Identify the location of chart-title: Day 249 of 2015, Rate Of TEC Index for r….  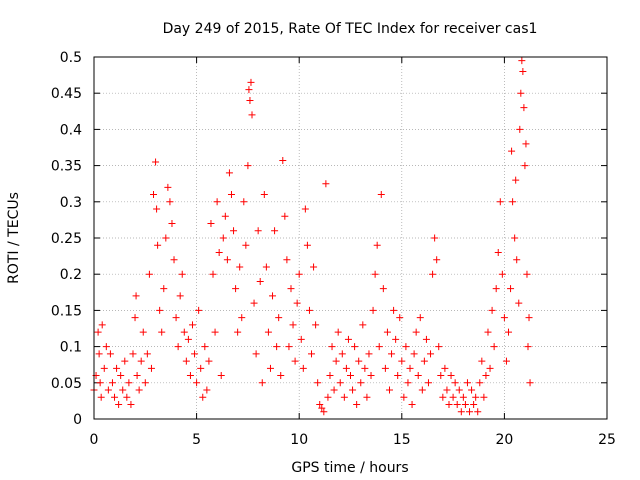
(350, 29).